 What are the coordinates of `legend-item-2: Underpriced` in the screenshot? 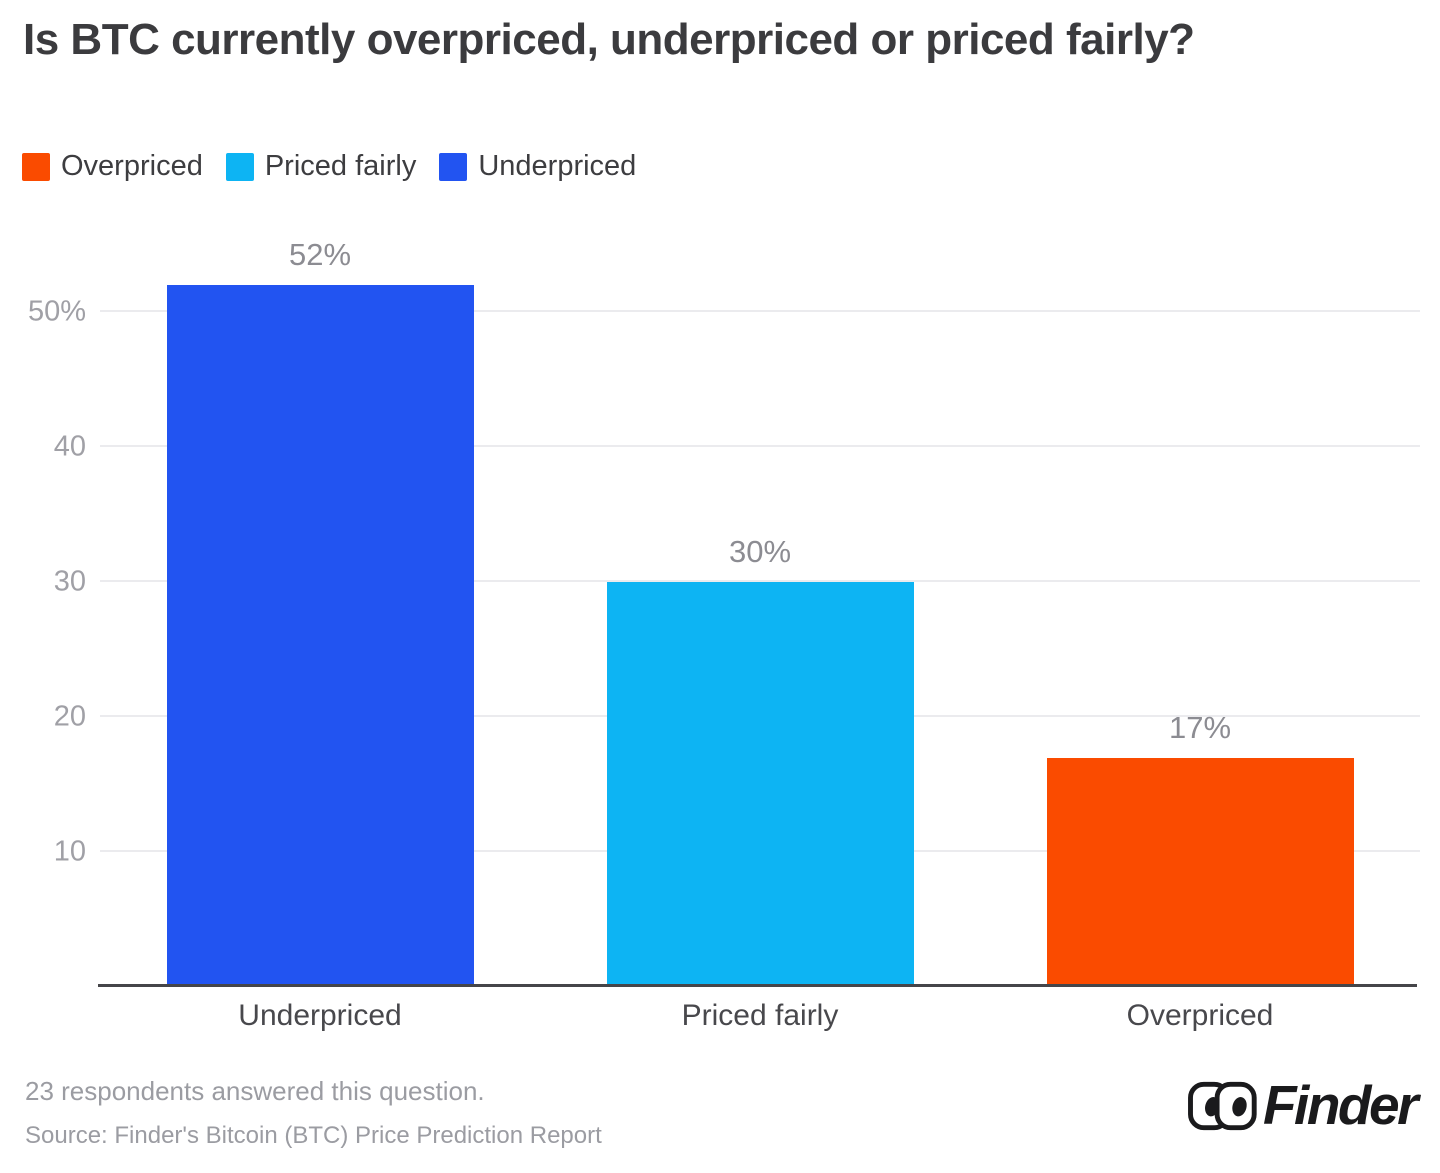 It's located at (537, 166).